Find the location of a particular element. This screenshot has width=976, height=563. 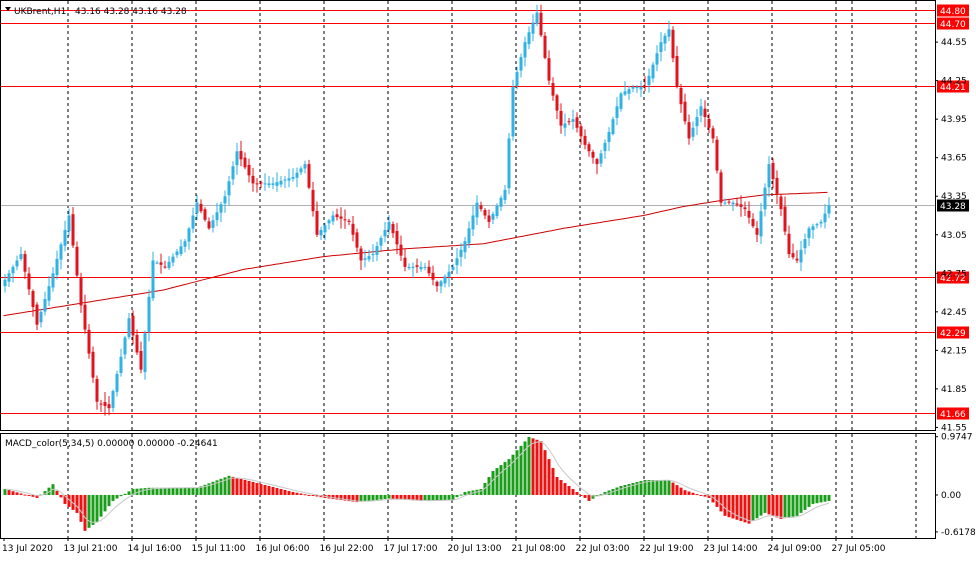

symbol-dropdown-icon is located at coordinates (8, 9).